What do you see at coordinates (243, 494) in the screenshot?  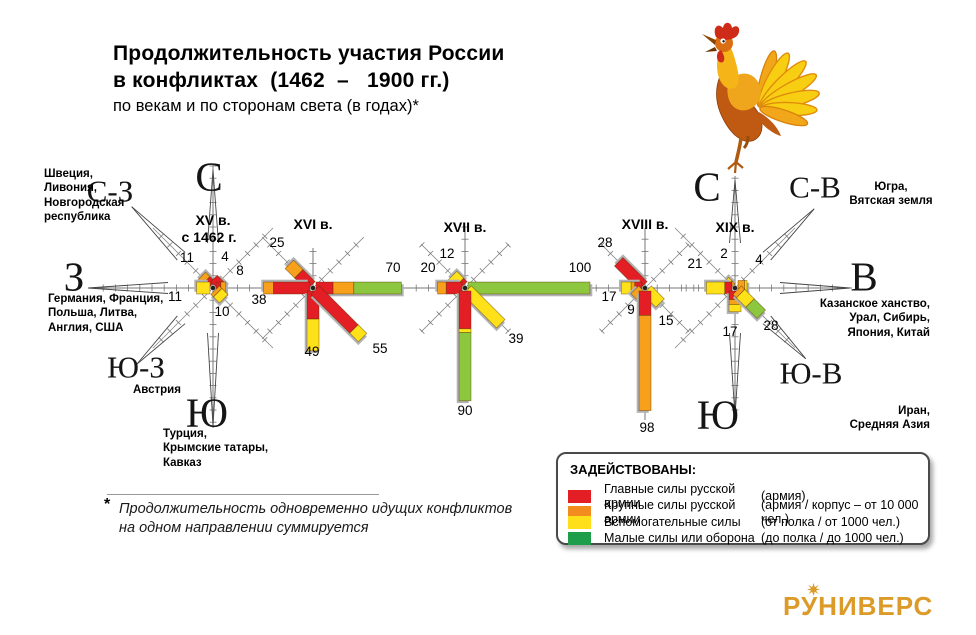 I see `footnote-divider` at bounding box center [243, 494].